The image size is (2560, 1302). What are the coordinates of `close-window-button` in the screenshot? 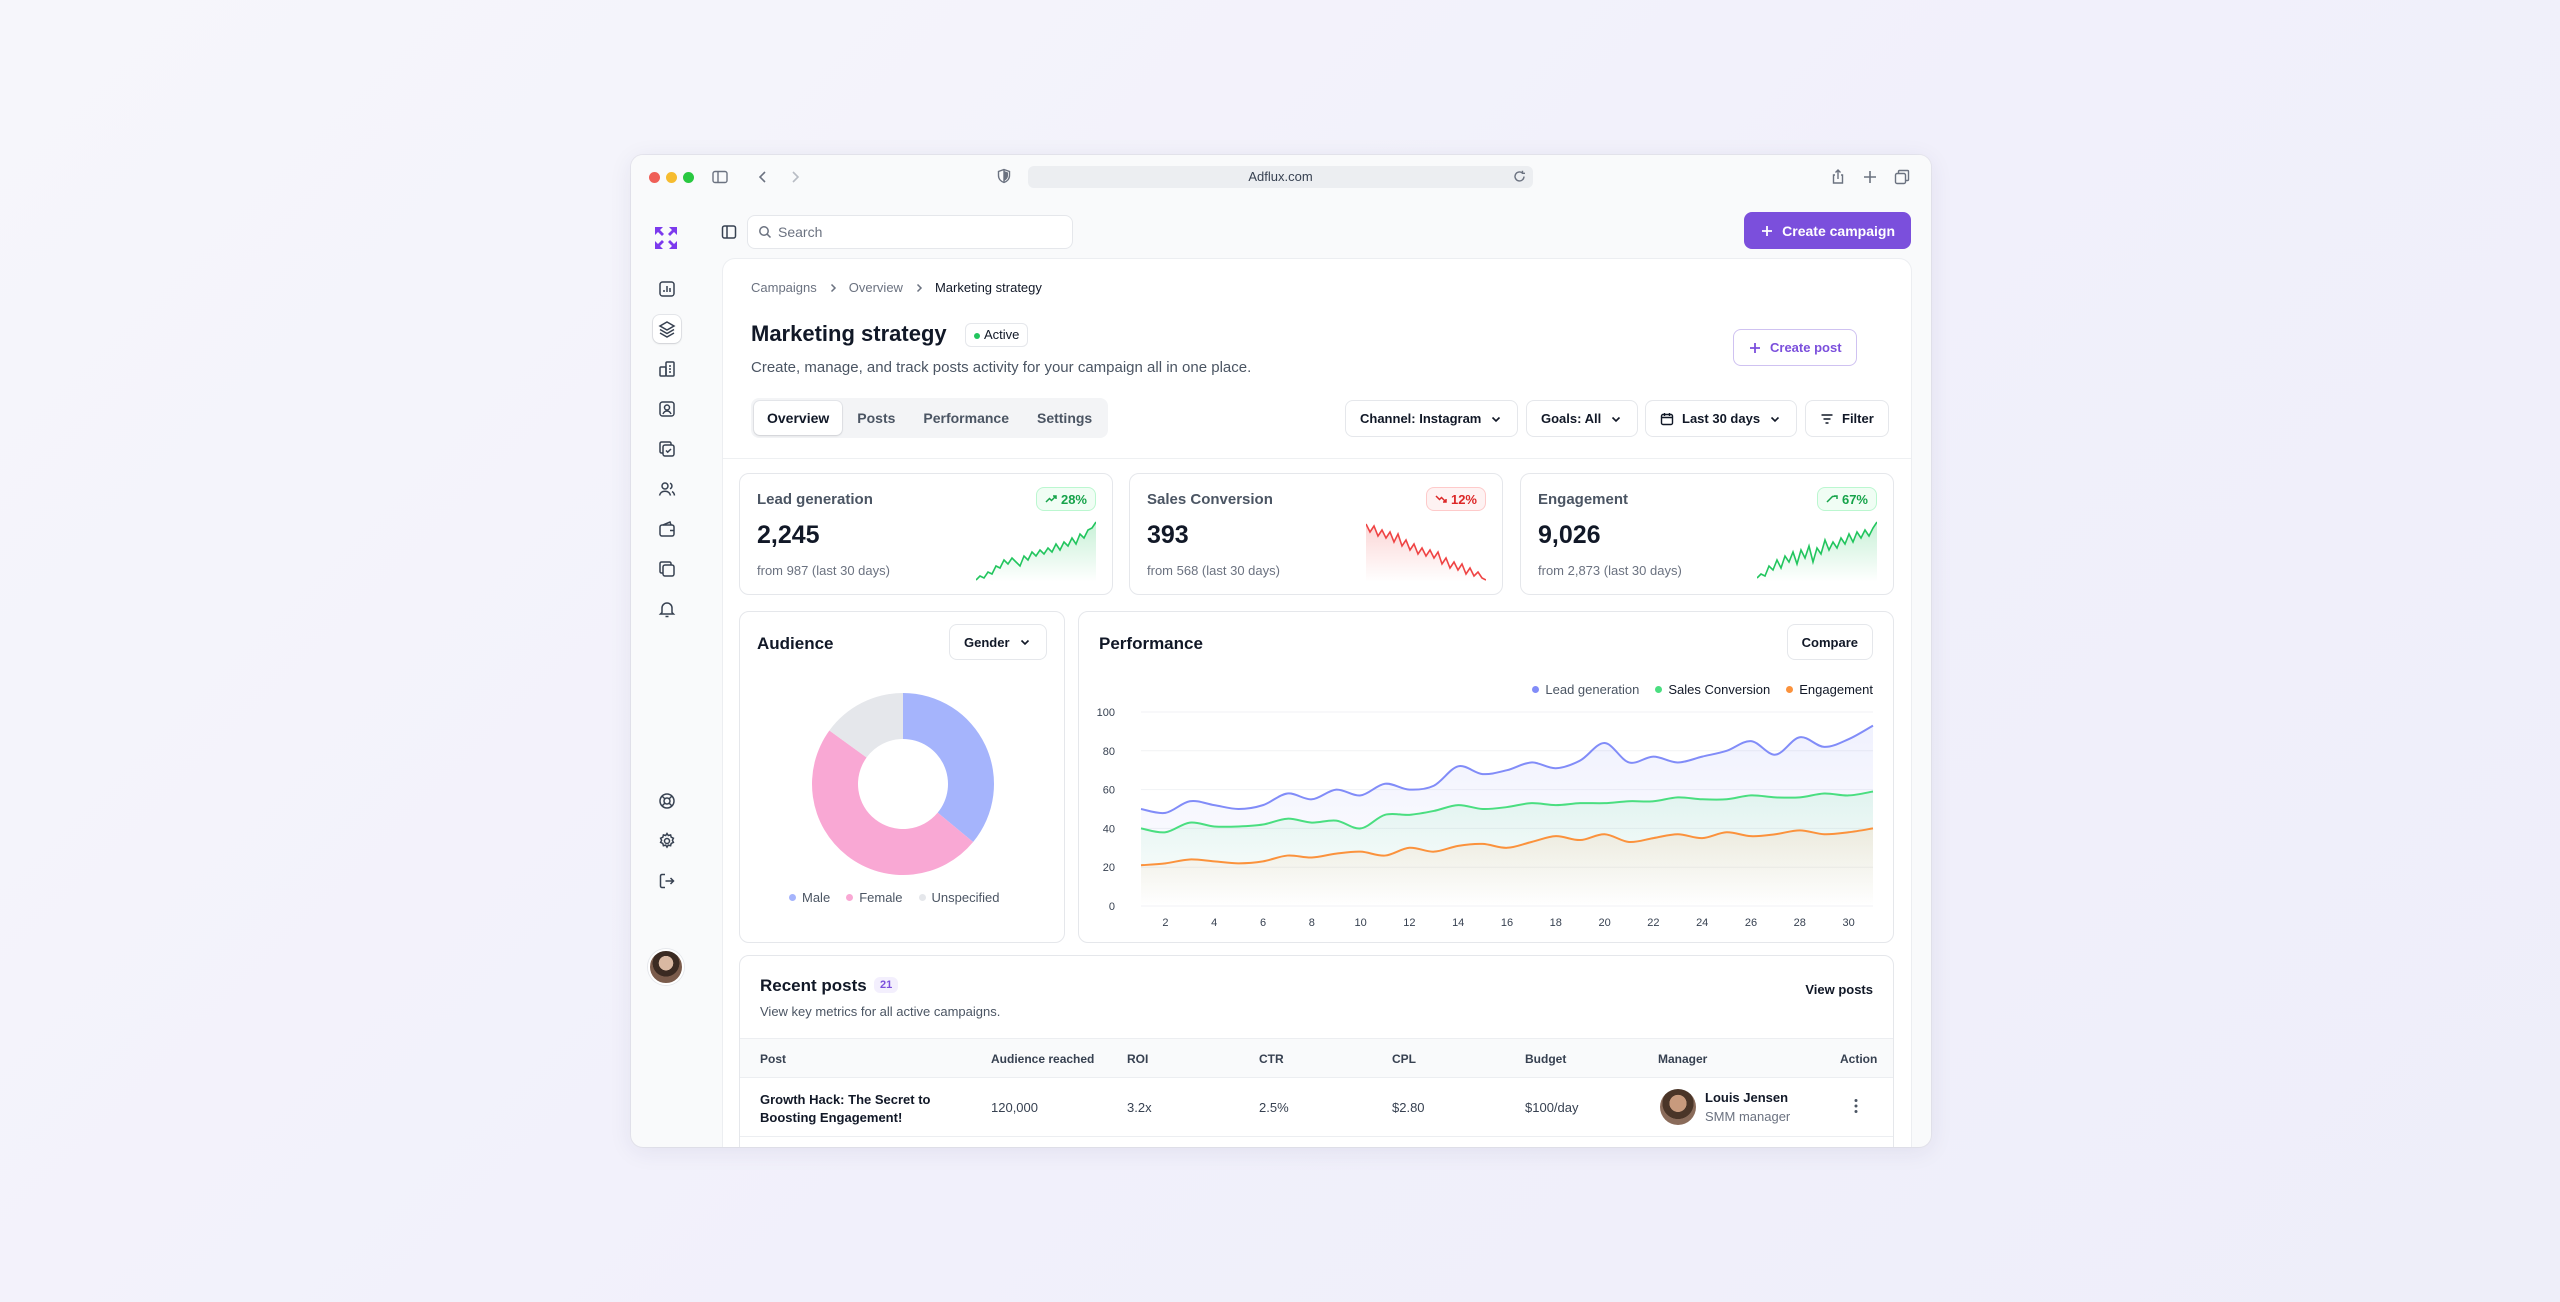 It's located at (654, 177).